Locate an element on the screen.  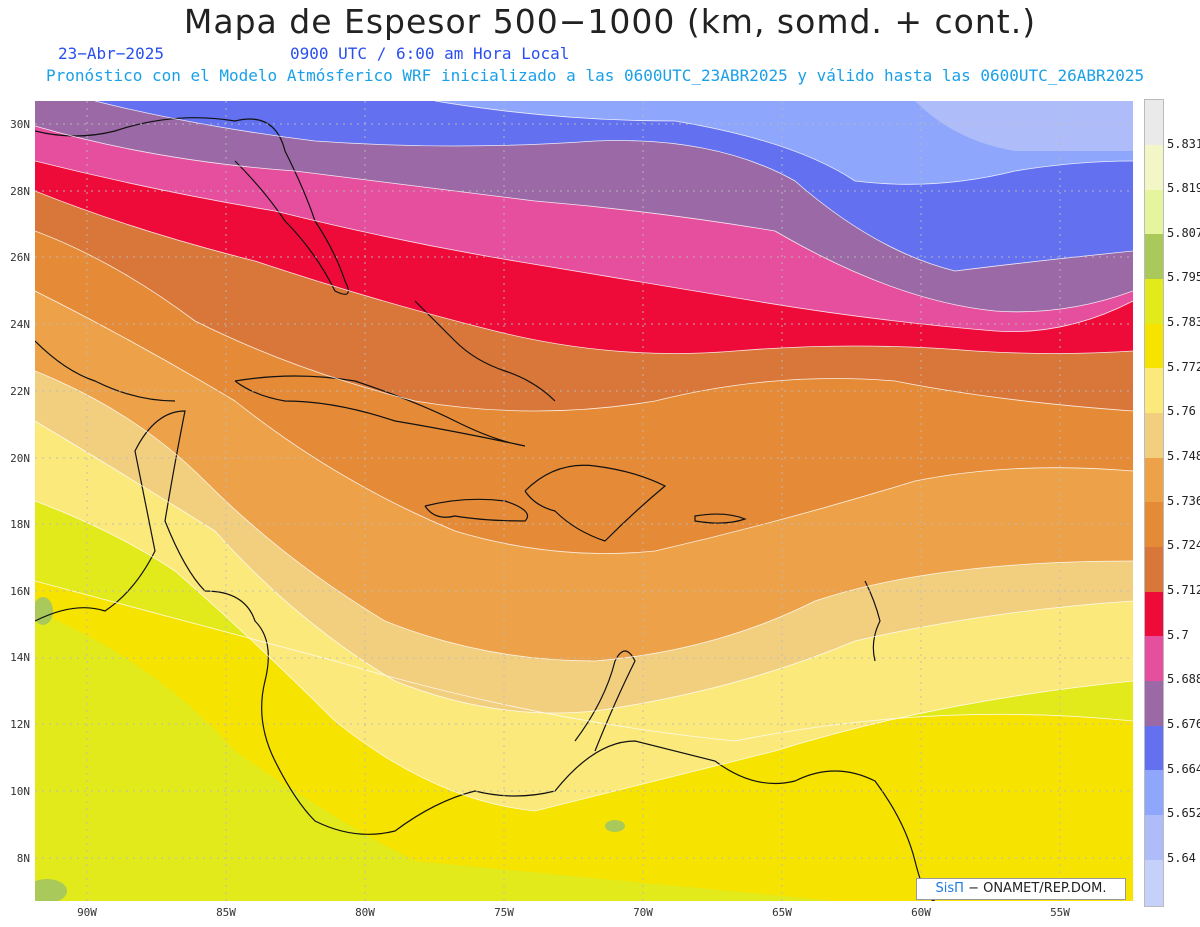
lat-label: 12N is located at coordinates (20, 724).